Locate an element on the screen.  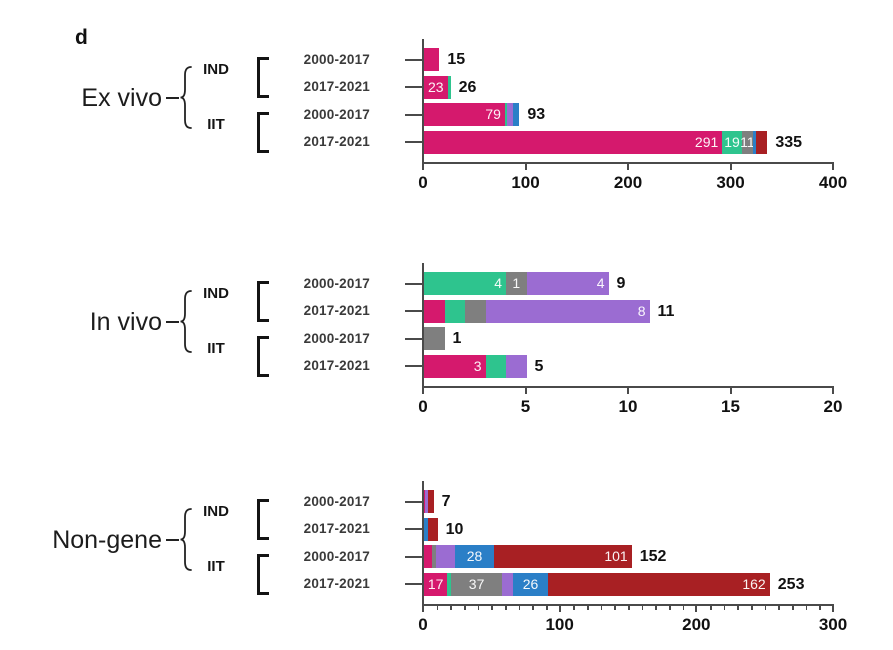
bar-segment-gray: 11 is located at coordinates (747, 142).